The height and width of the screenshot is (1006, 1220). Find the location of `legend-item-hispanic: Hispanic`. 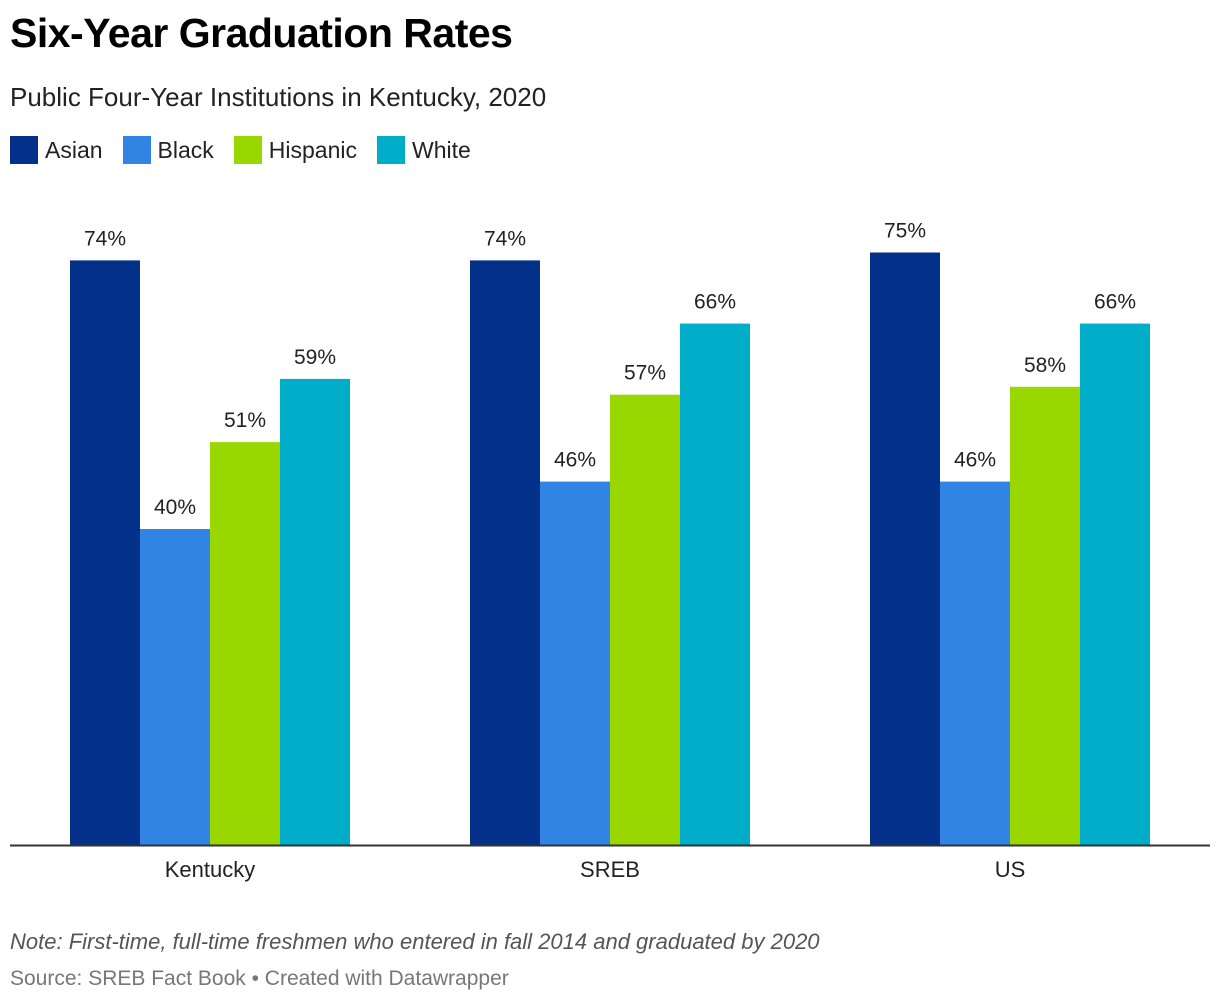

legend-item-hispanic: Hispanic is located at coordinates (295, 150).